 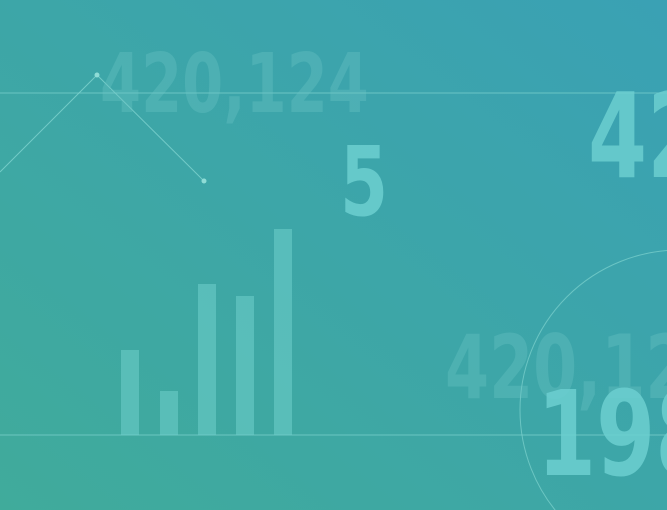 I want to click on big-number: 42, so click(x=627, y=137).